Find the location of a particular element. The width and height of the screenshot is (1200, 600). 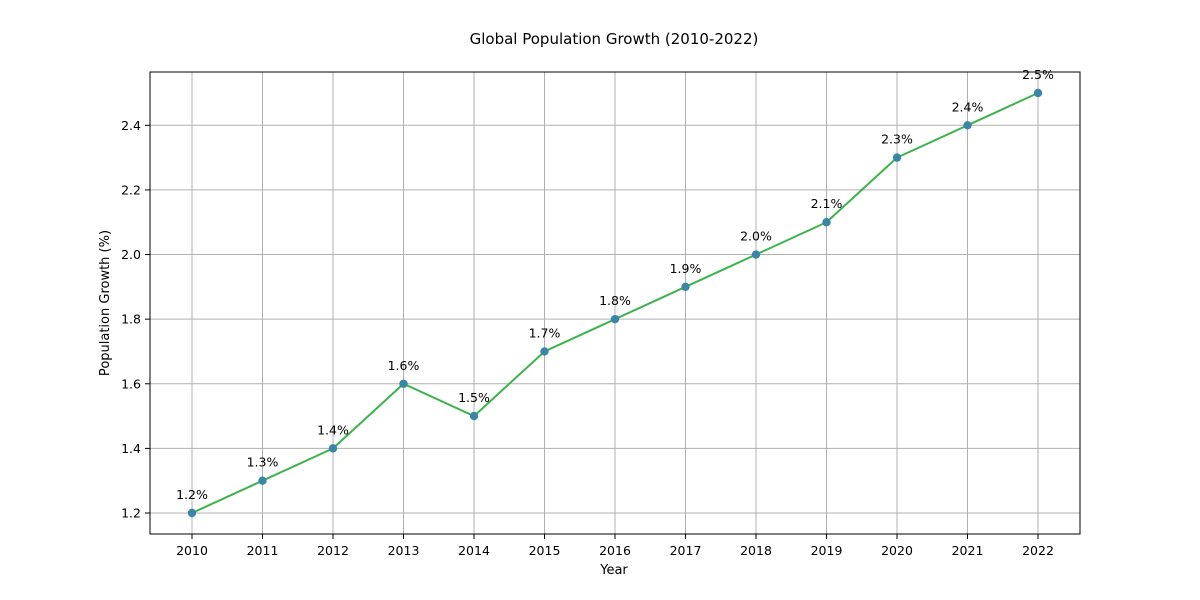

x-tick-label: 2020 is located at coordinates (897, 550).